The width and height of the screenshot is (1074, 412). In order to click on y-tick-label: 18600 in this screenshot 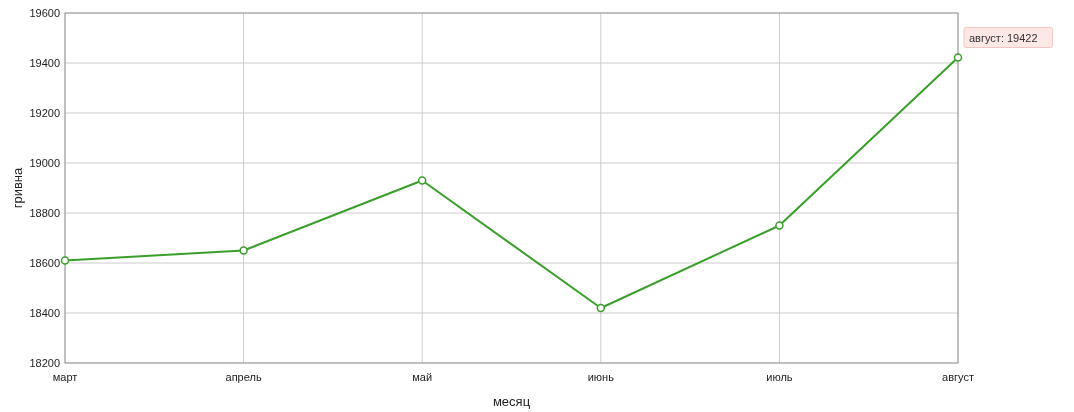, I will do `click(44, 262)`.